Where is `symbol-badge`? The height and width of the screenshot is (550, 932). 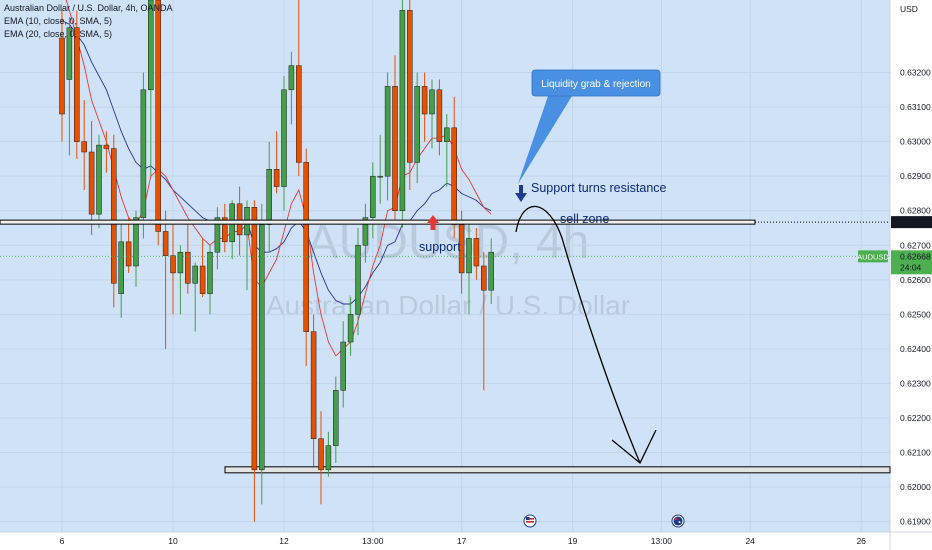
symbol-badge is located at coordinates (873, 256).